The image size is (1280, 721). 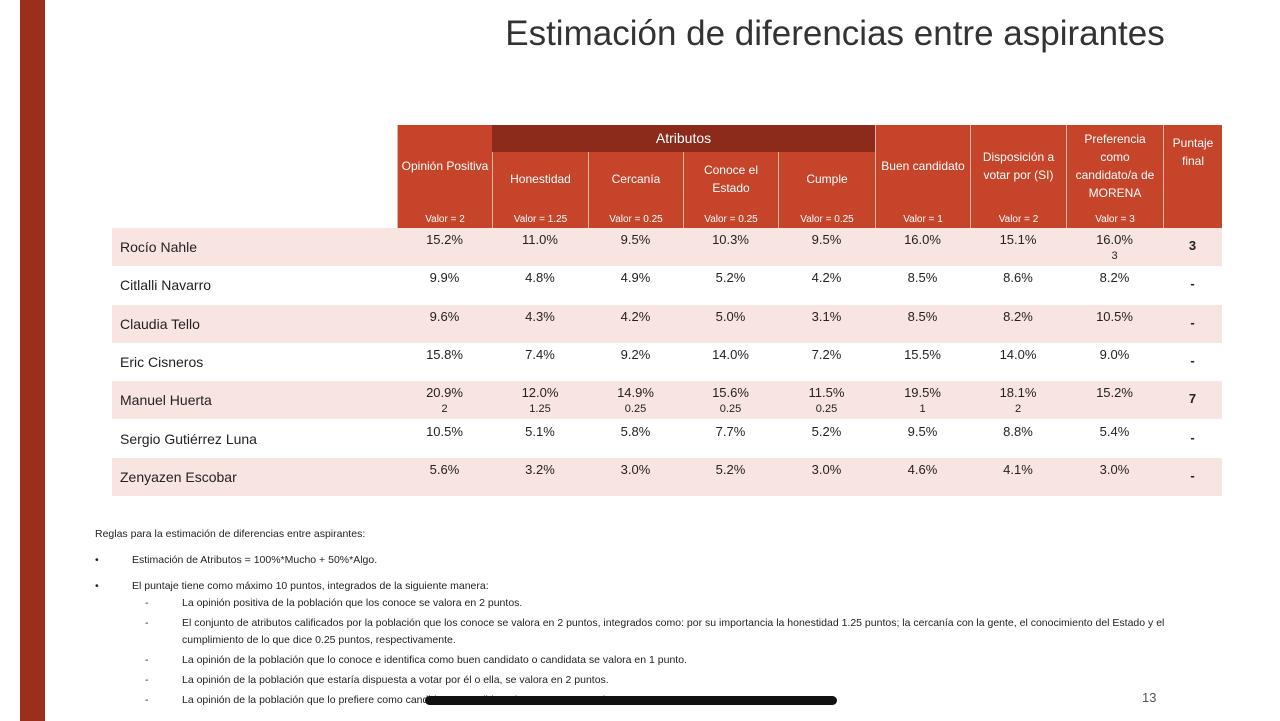 What do you see at coordinates (540, 409) in the screenshot?
I see `cell-points: 1.25` at bounding box center [540, 409].